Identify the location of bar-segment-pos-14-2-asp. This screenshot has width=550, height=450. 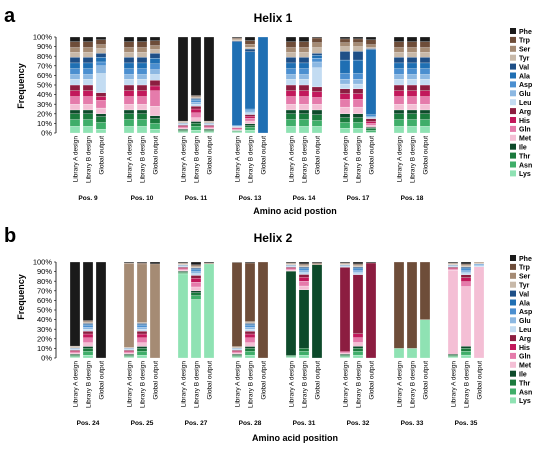
(317, 60).